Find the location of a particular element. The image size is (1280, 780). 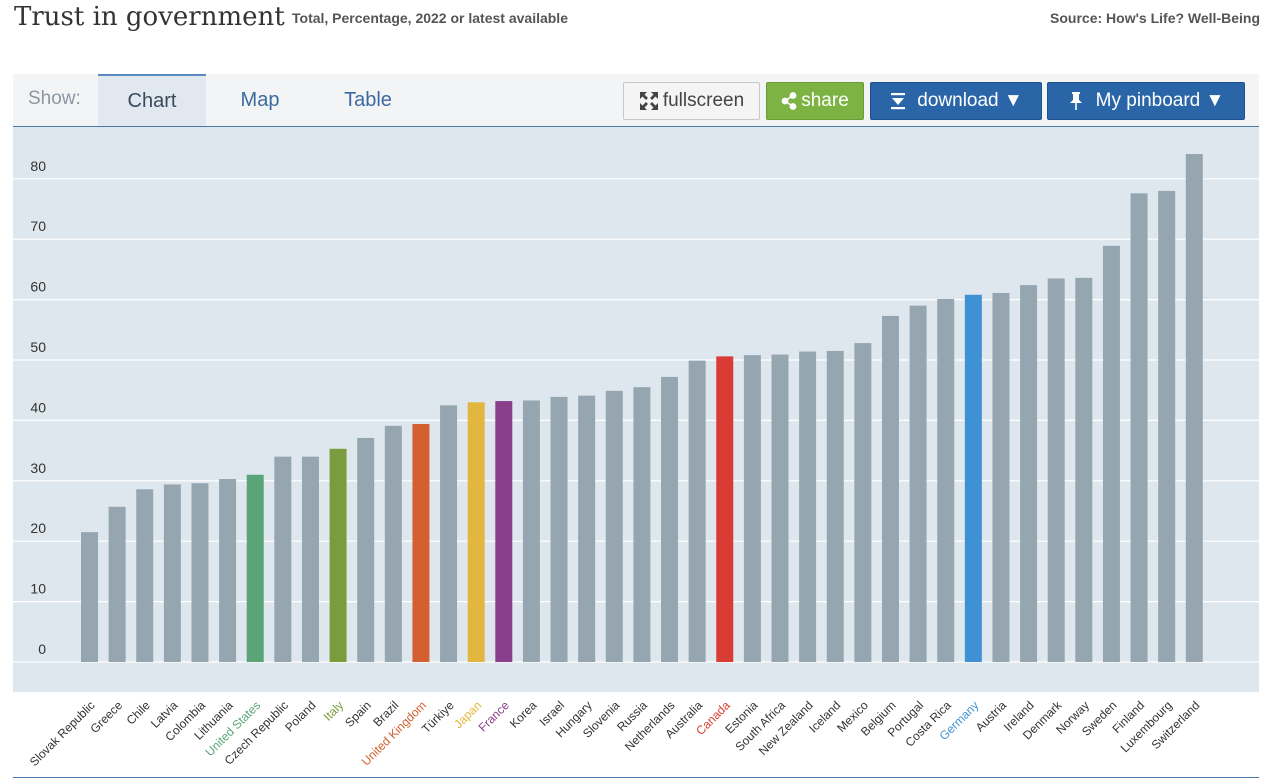

bar-colombia is located at coordinates (200, 572).